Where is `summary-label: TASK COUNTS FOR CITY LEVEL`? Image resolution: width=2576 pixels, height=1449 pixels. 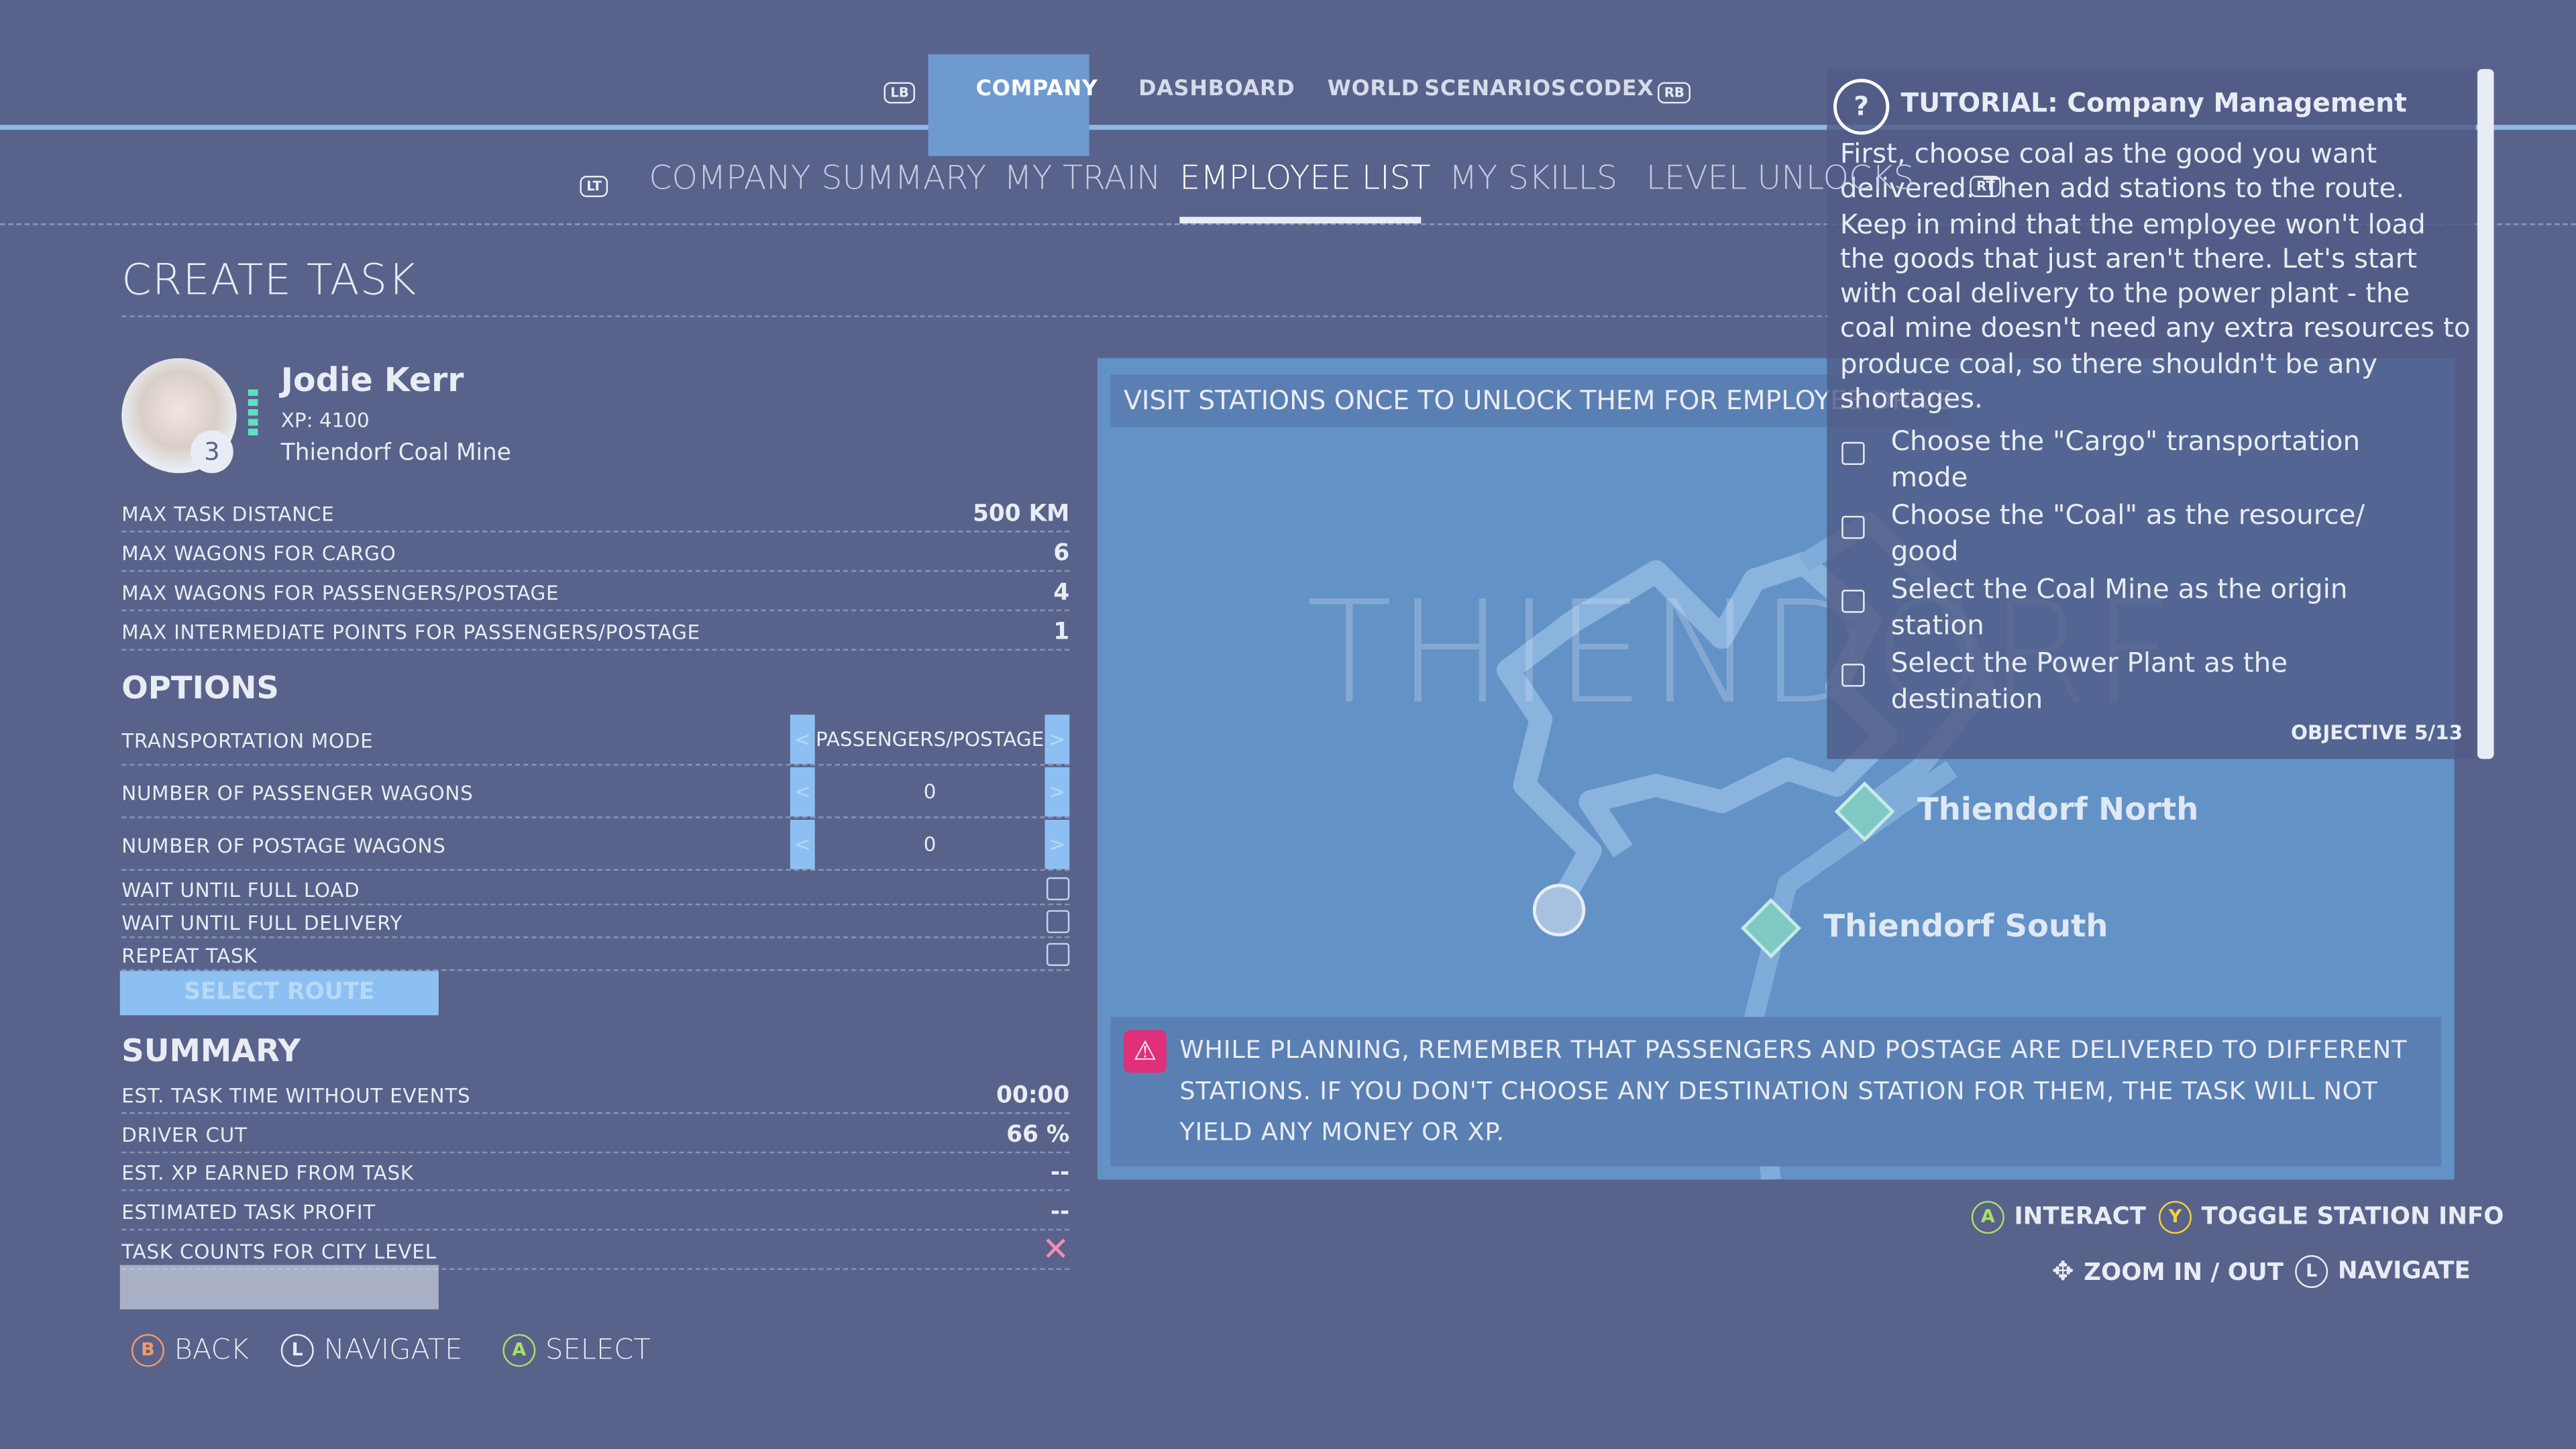
summary-label: TASK COUNTS FOR CITY LEVEL is located at coordinates (279, 1251).